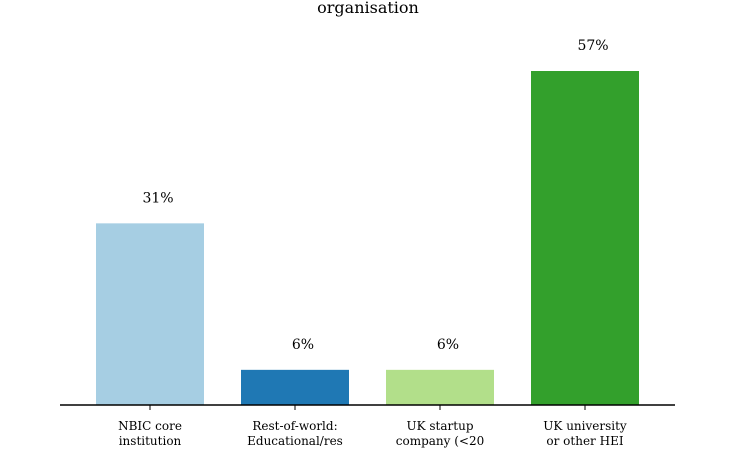  I want to click on value-label-2: 6%, so click(448, 345).